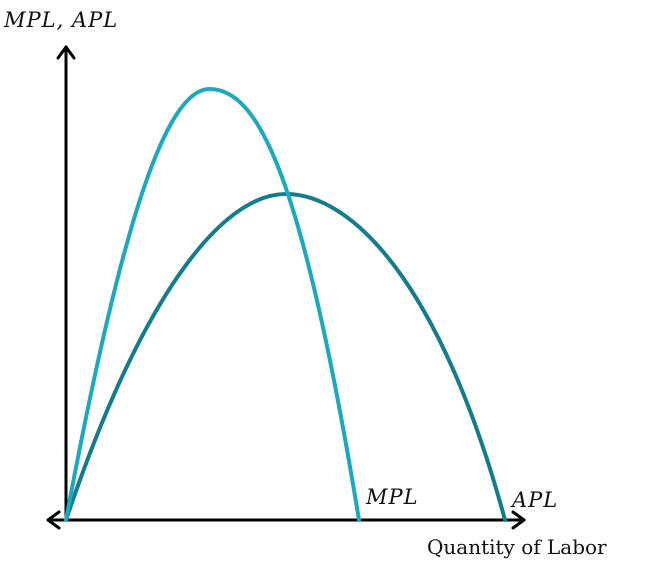 The width and height of the screenshot is (661, 583). I want to click on y-axis-arrowhead, so click(66, 52).